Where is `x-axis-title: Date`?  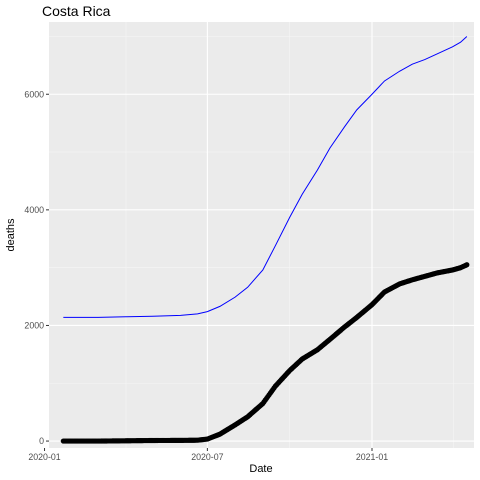
x-axis-title: Date is located at coordinates (260, 469).